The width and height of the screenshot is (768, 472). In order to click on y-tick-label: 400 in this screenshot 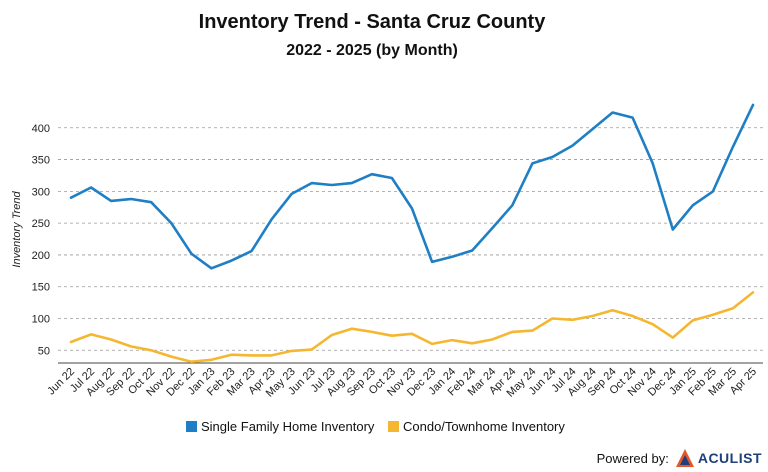, I will do `click(41, 129)`.